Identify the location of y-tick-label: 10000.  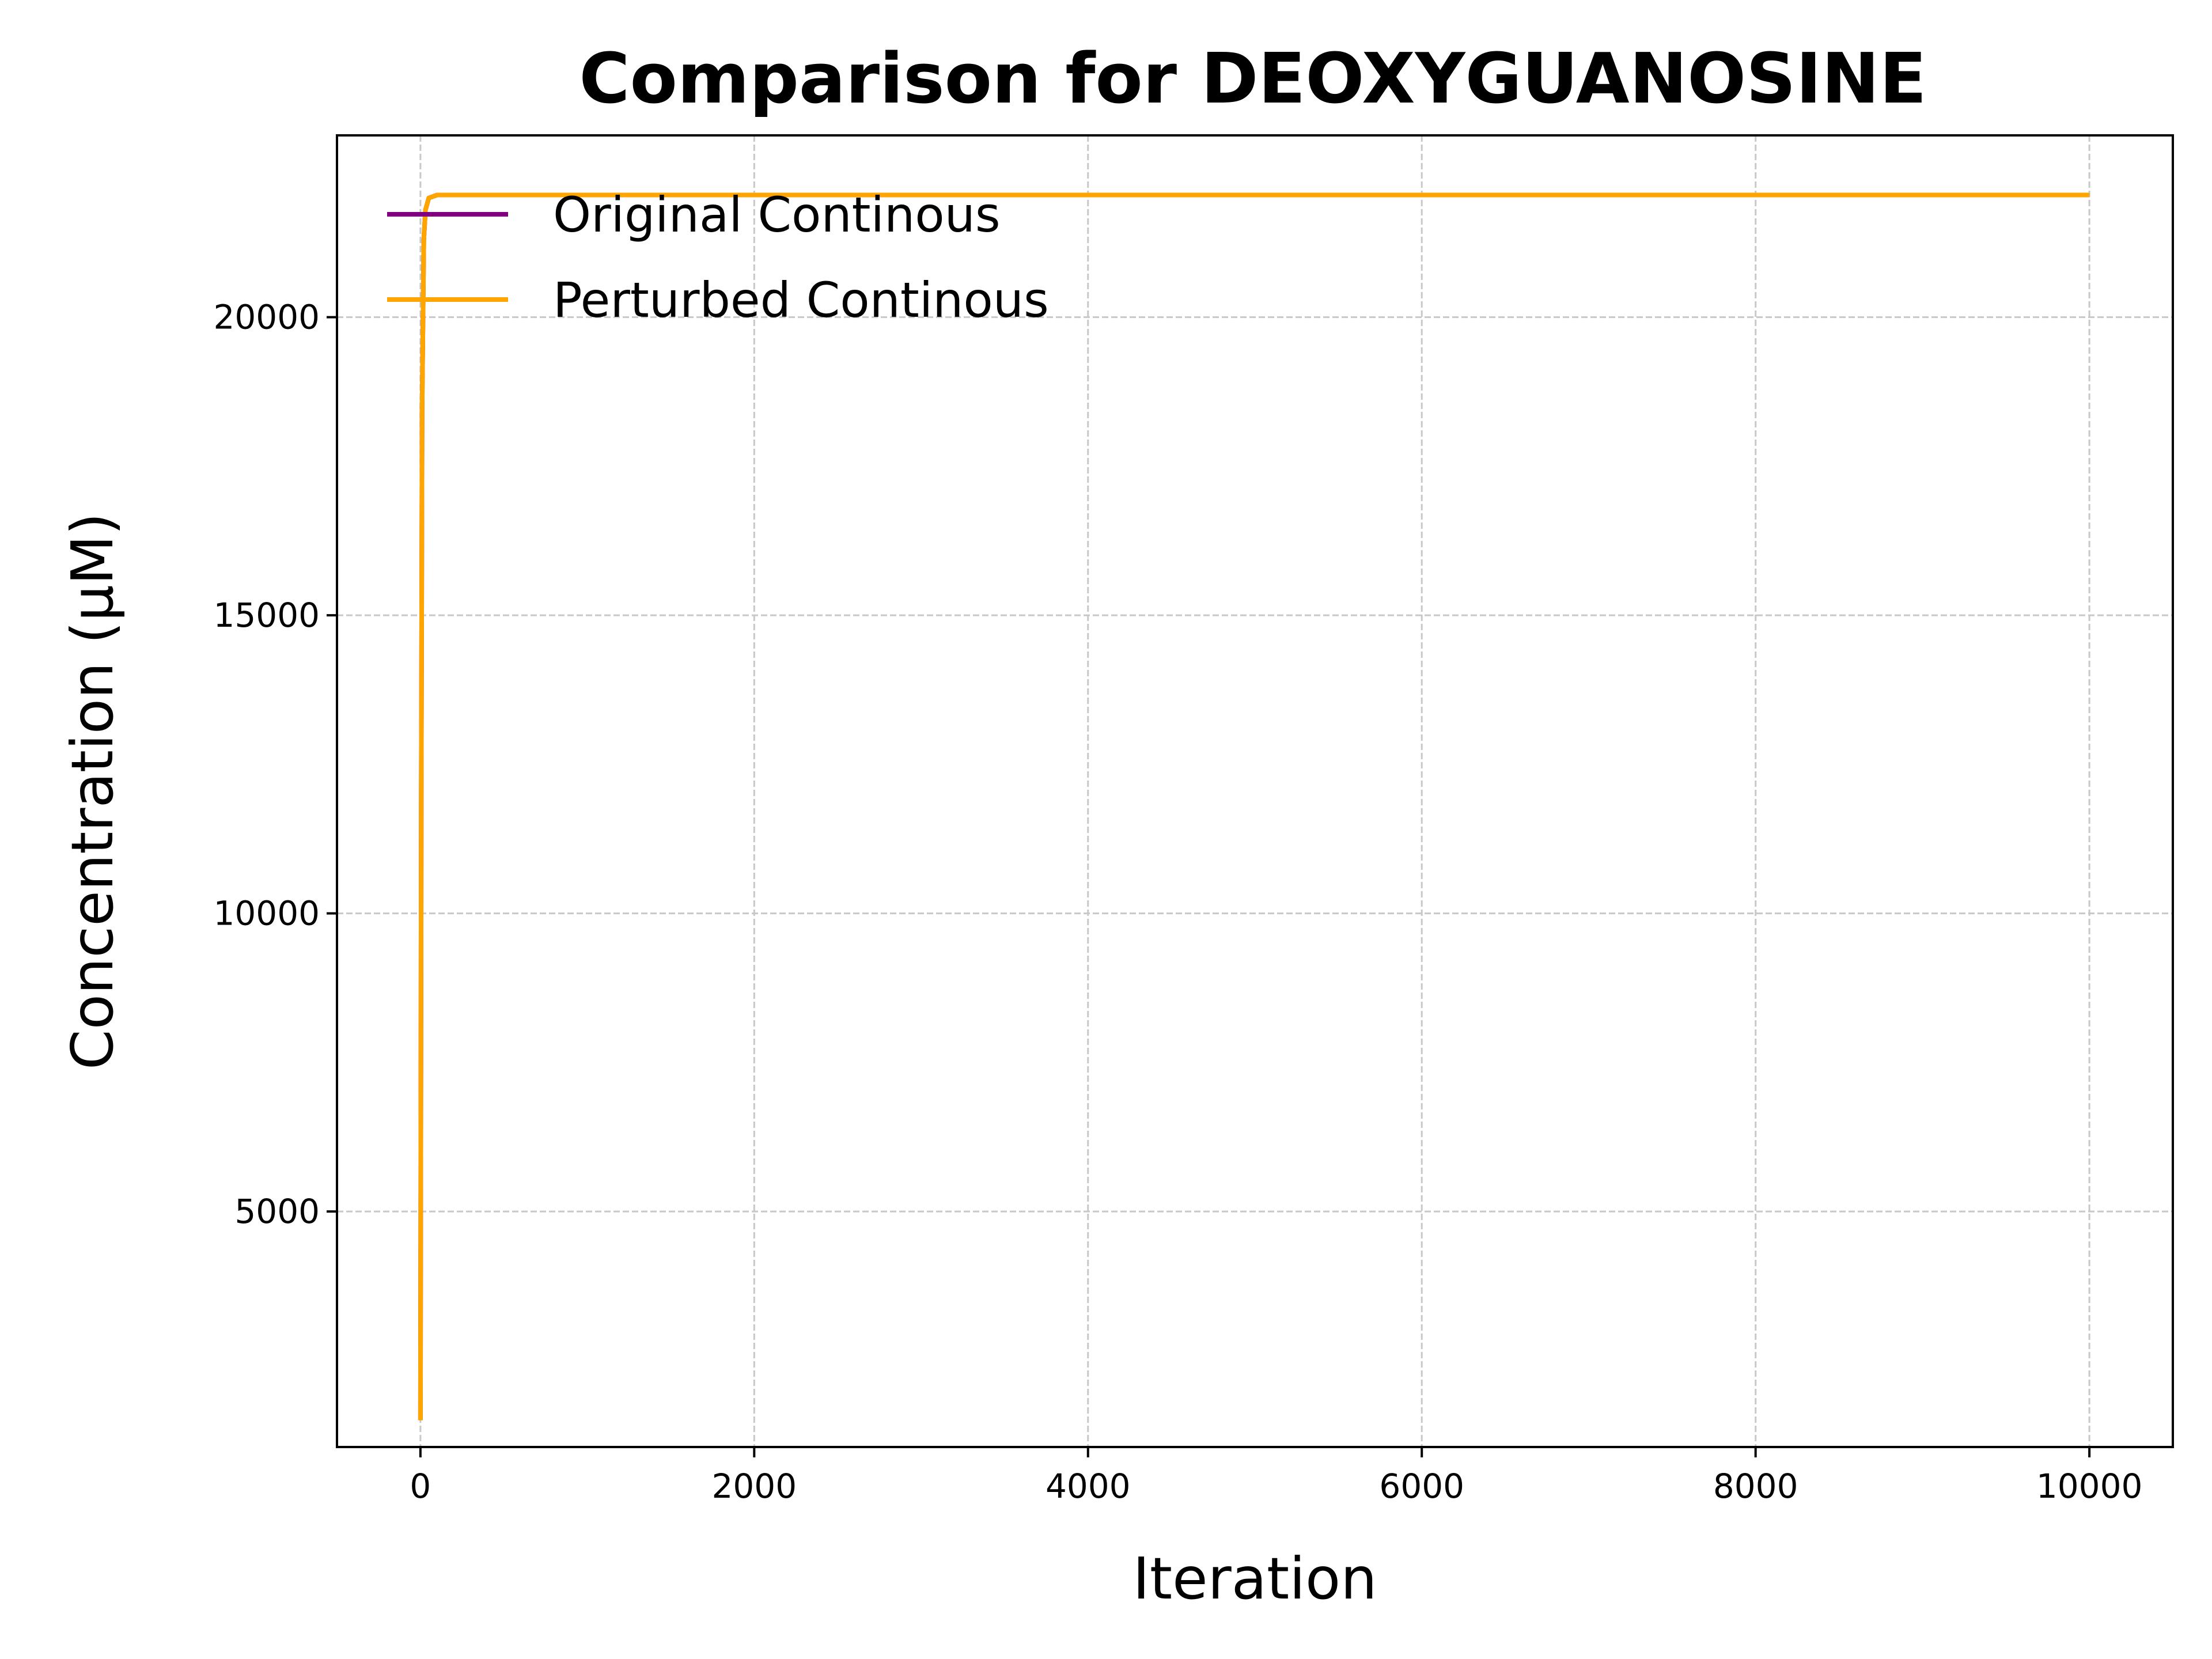
(266, 913).